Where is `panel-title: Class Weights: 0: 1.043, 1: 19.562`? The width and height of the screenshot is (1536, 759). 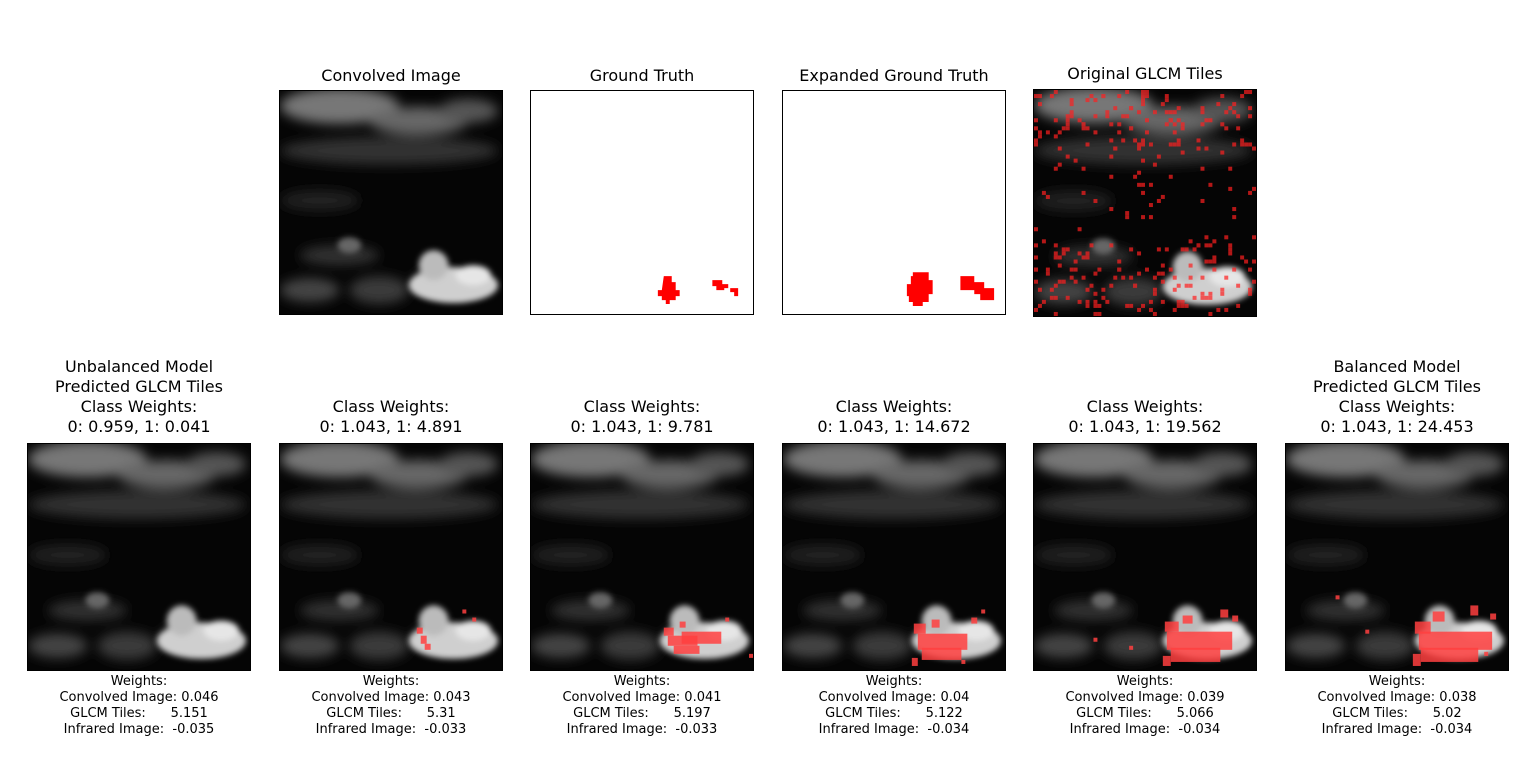
panel-title: Class Weights: 0: 1.043, 1: 19.562 is located at coordinates (1145, 416).